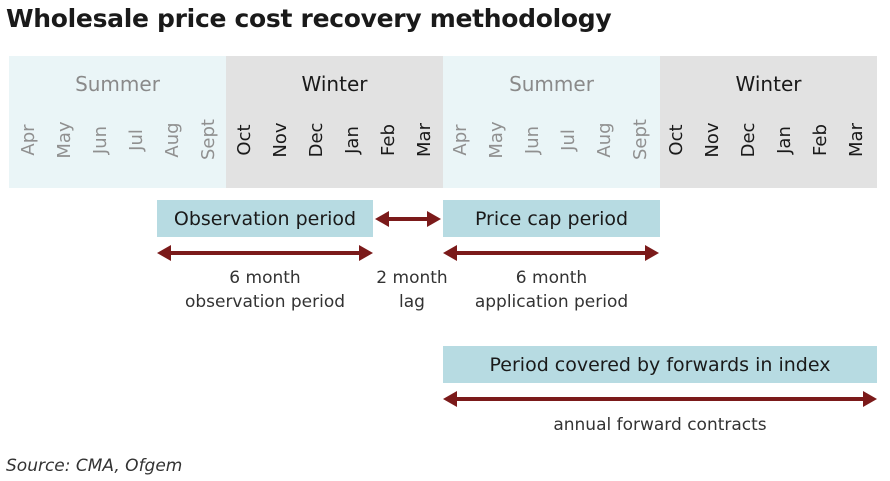 The image size is (890, 481). Describe the element at coordinates (412, 302) in the screenshot. I see `lag-note-line2: lag` at that location.